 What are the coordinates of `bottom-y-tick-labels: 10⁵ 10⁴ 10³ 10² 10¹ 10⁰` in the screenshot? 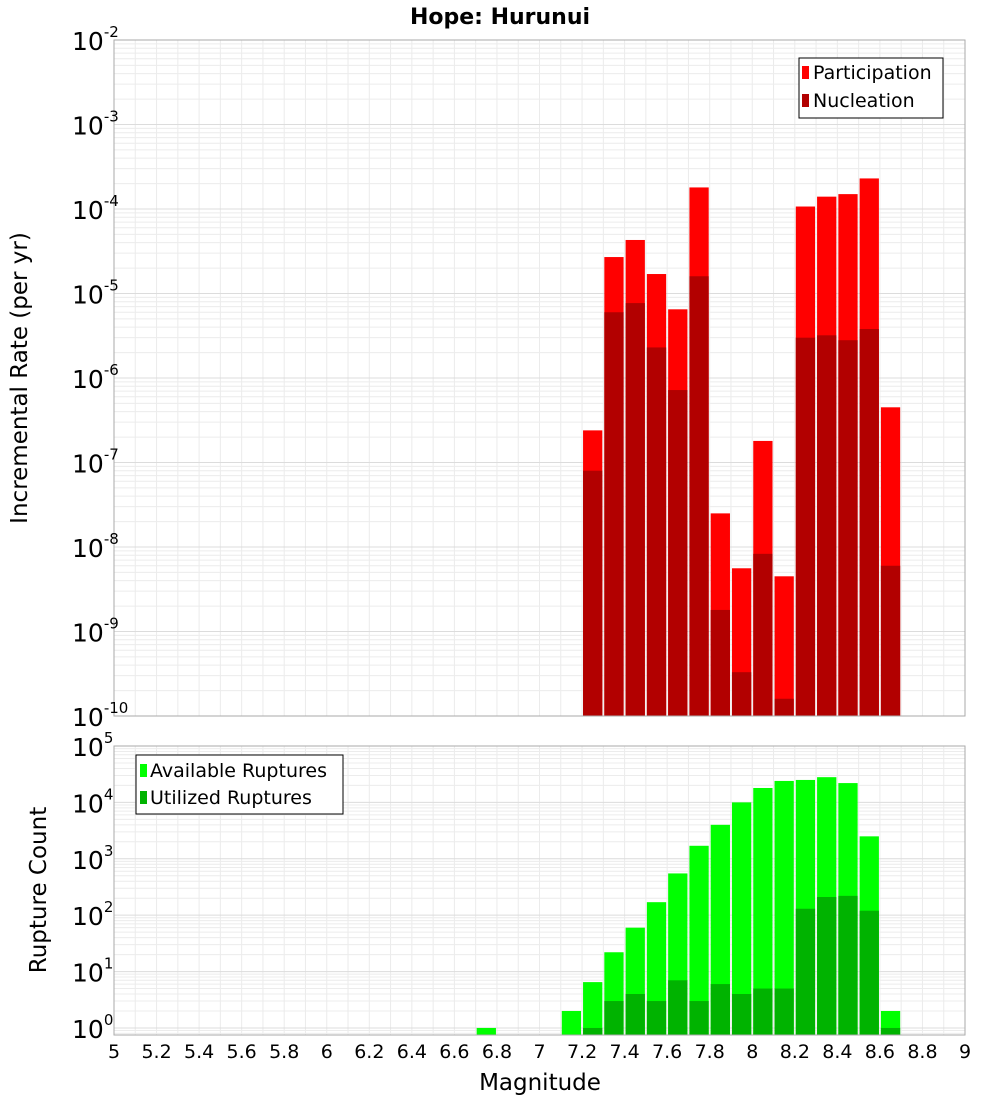 It's located at (92, 886).